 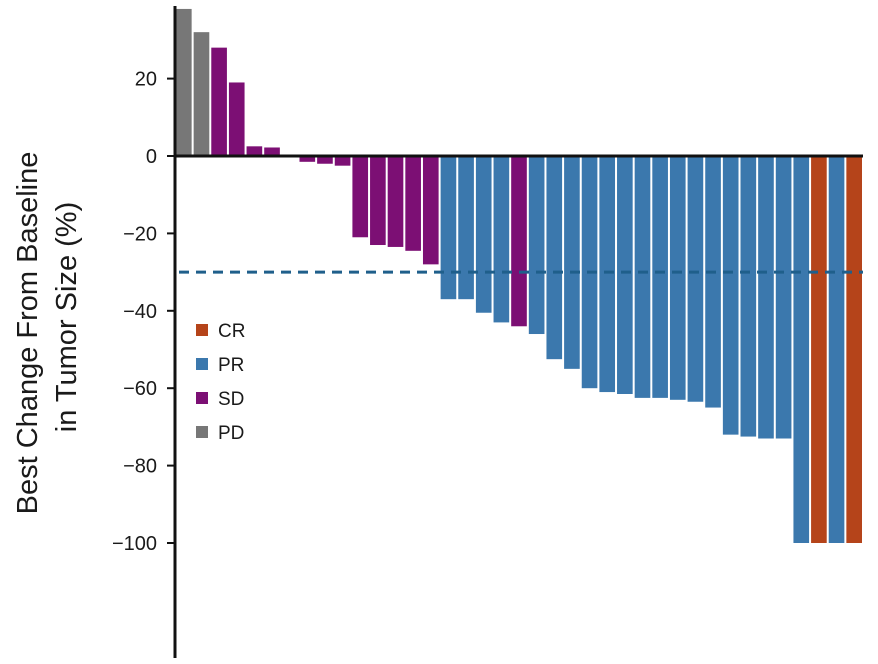 I want to click on y-tick-label: −100, so click(x=134, y=544).